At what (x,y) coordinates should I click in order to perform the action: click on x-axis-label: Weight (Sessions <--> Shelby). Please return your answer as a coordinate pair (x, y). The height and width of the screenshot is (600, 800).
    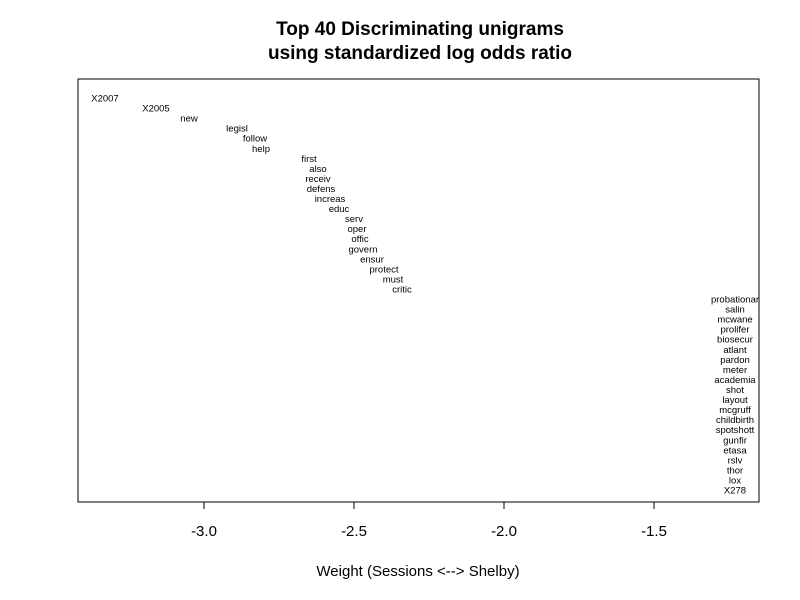
    Looking at the image, I should click on (417, 571).